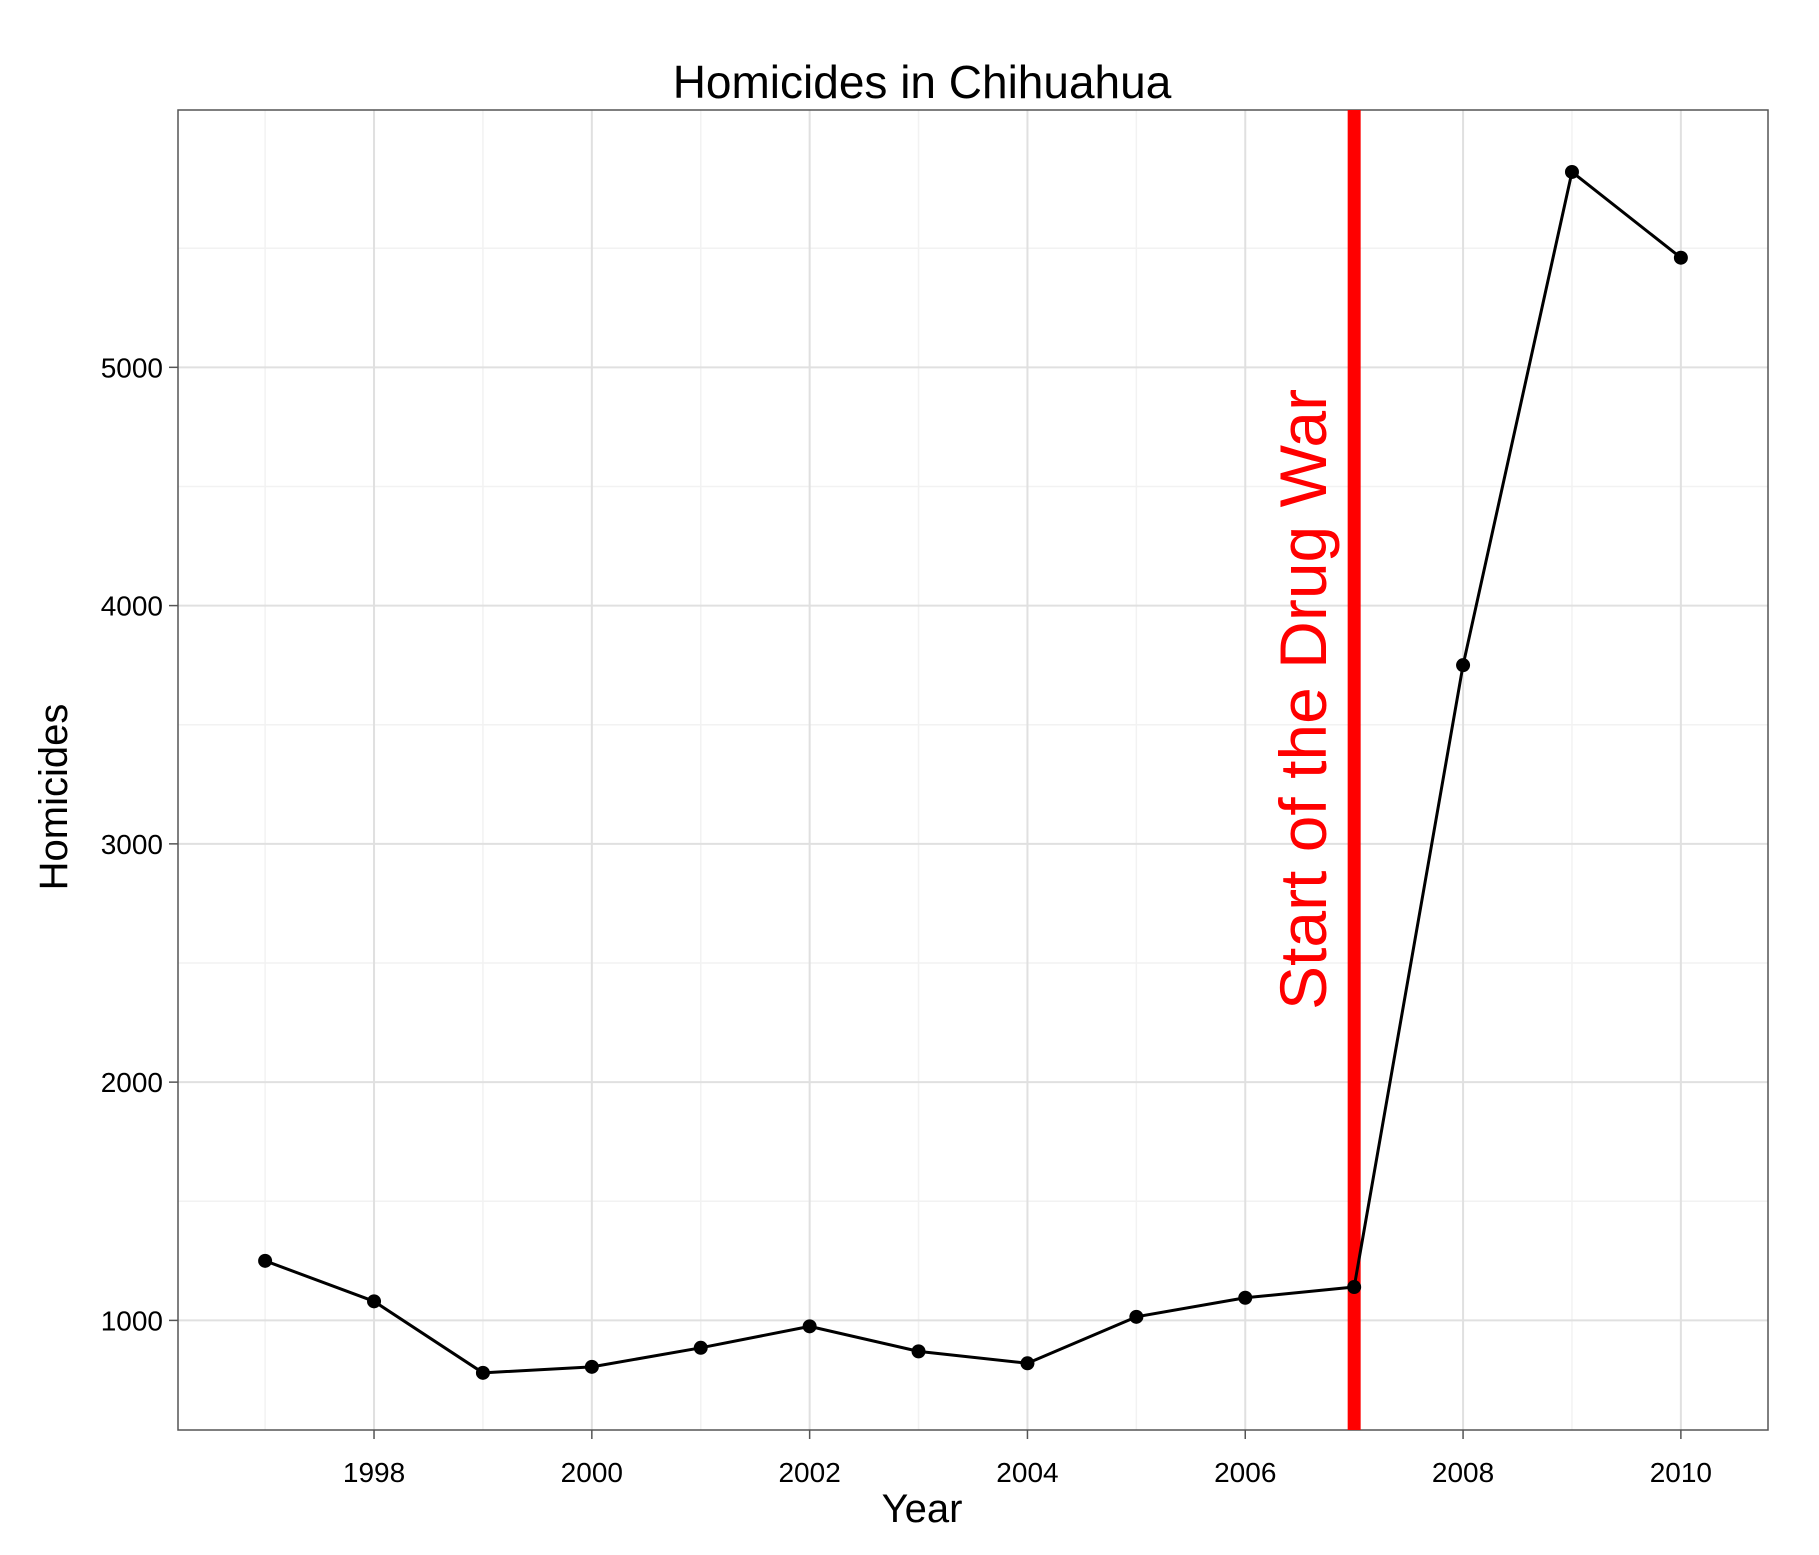 The image size is (1819, 1555). I want to click on x-tick-label-2002: 2002, so click(809, 1472).